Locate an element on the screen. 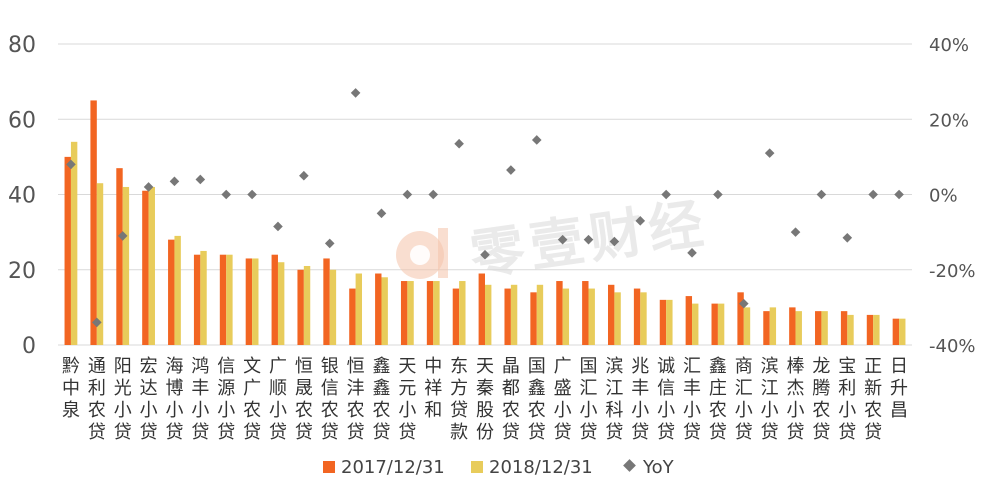 The height and width of the screenshot is (489, 990). y-right-tick-label: -40% is located at coordinates (952, 346).